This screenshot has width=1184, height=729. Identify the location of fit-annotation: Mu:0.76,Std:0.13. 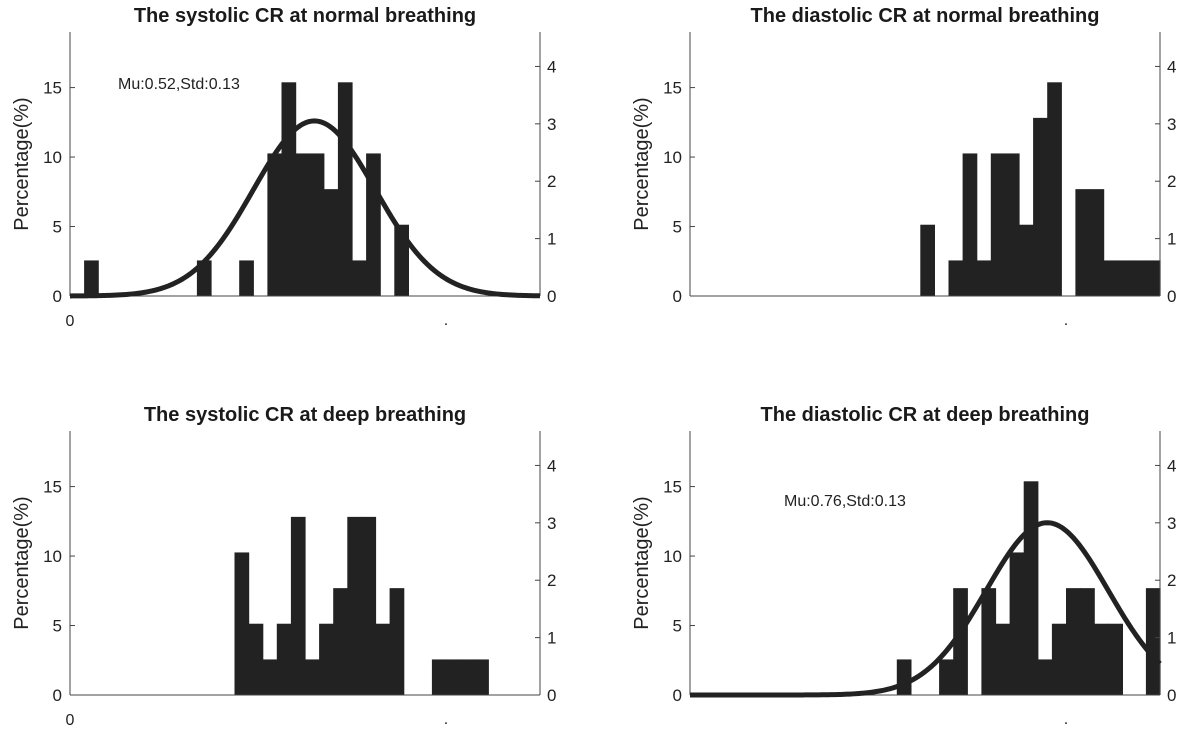
(845, 501).